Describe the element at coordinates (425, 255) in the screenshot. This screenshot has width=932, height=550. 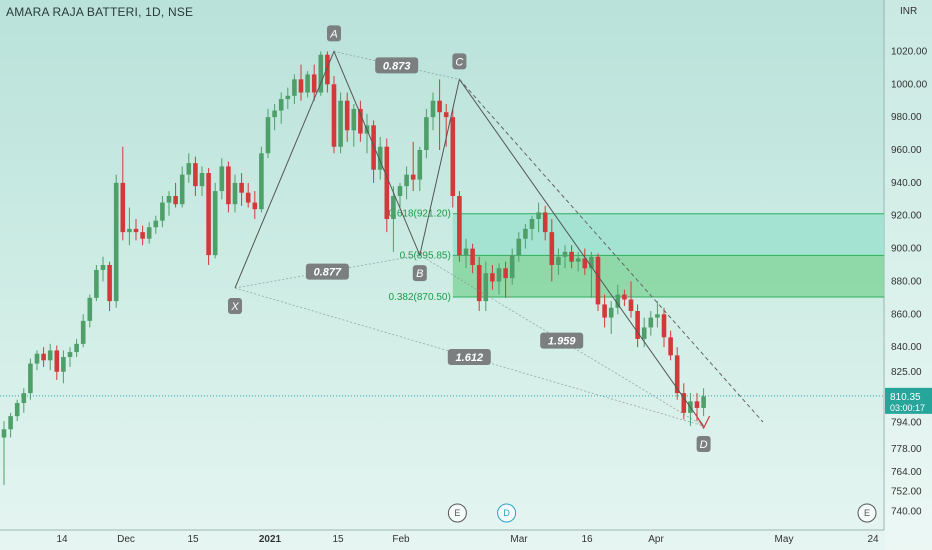
I see `fib-label: 0.5(895.85)` at that location.